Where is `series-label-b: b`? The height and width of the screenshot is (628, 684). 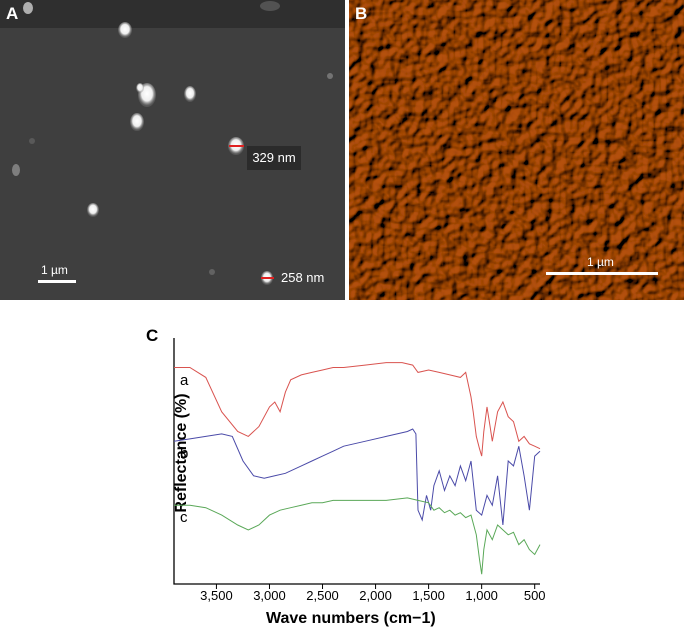 series-label-b: b is located at coordinates (184, 454).